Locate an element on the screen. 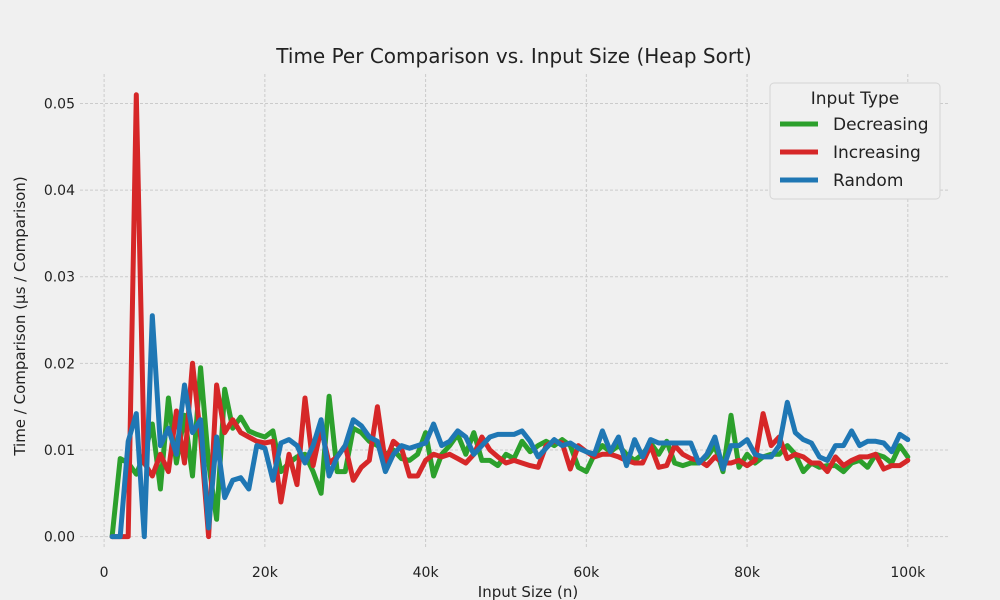  legend-label-random: Random is located at coordinates (868, 181).